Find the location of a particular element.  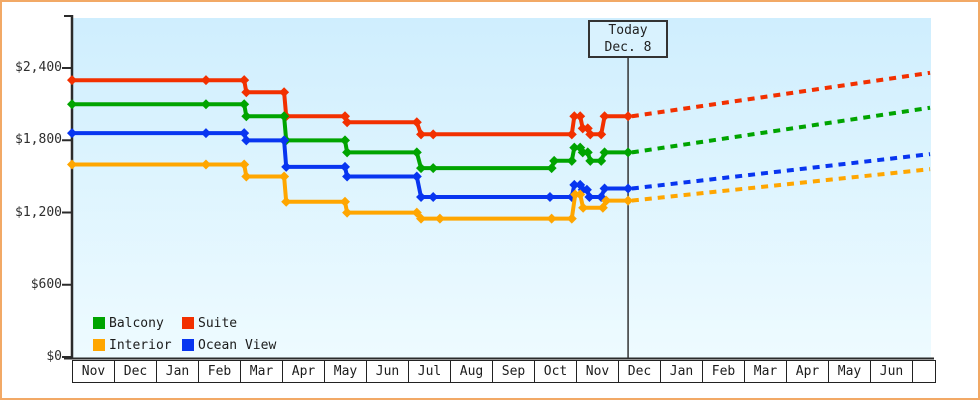

series-line-balcony is located at coordinates (350, 136).